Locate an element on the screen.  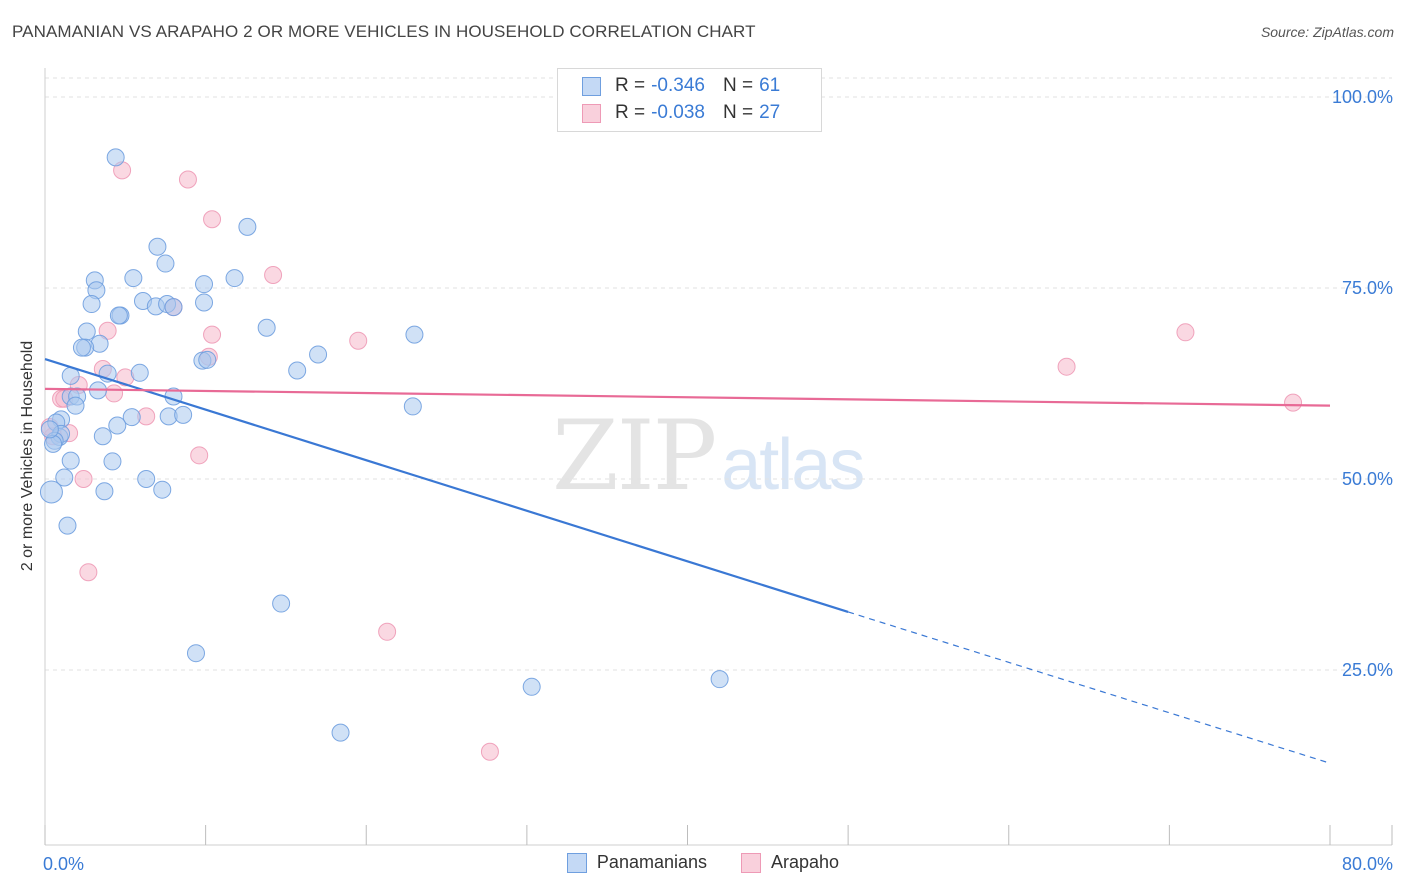
legend-item-arapaho: Arapaho is located at coordinates (790, 862).